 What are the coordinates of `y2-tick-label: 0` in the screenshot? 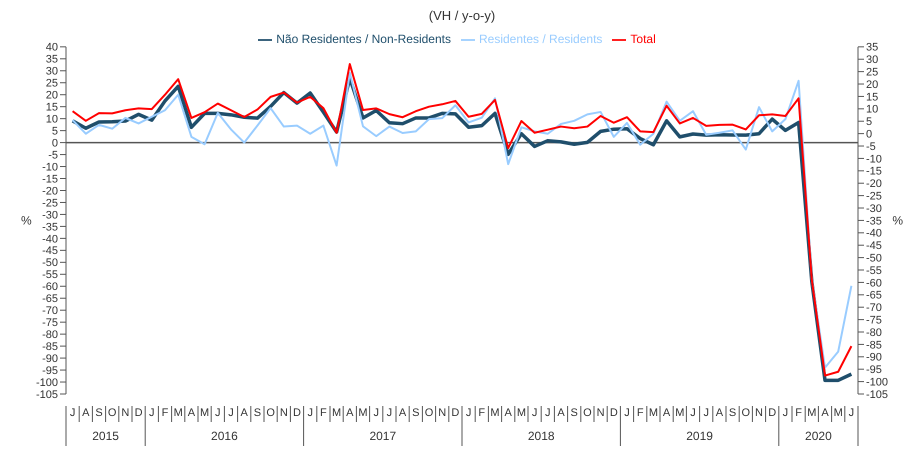 It's located at (869, 134).